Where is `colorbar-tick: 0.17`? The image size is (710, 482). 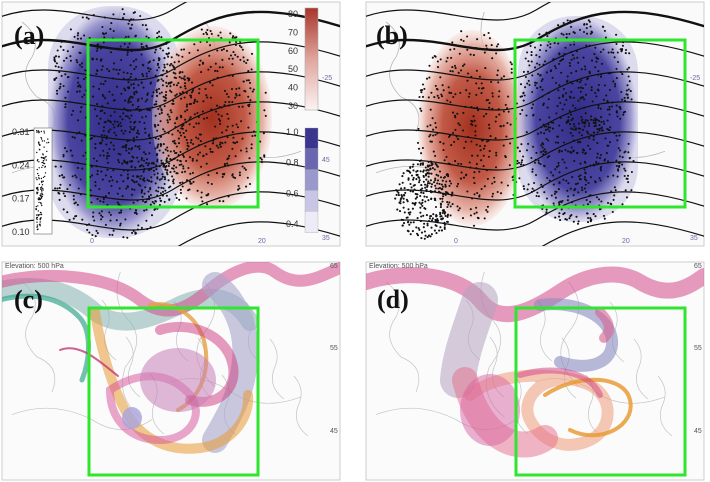 colorbar-tick: 0.17 is located at coordinates (21, 199).